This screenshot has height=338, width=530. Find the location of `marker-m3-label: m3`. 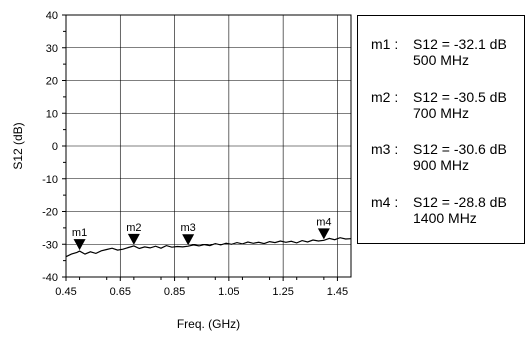

marker-m3-label: m3 is located at coordinates (188, 228).